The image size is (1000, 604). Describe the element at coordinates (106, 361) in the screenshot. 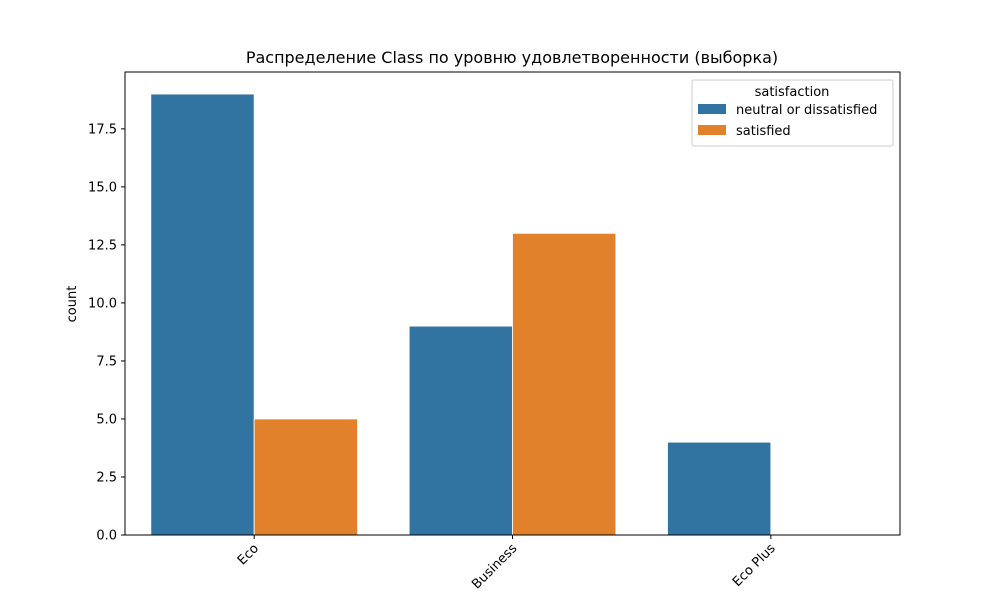

I see `y-tick-label: 7.5` at that location.